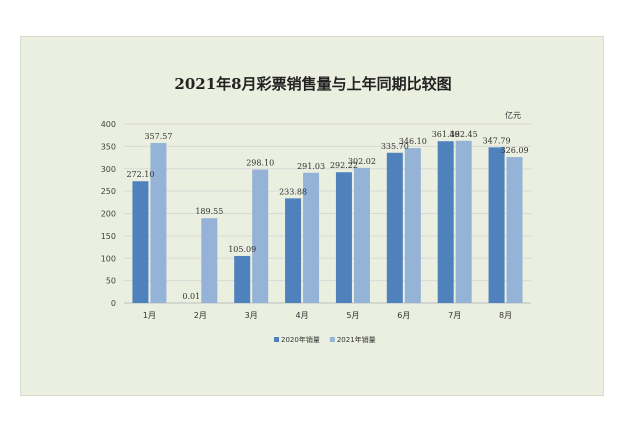  I want to click on y-tick-label: 200, so click(108, 214).